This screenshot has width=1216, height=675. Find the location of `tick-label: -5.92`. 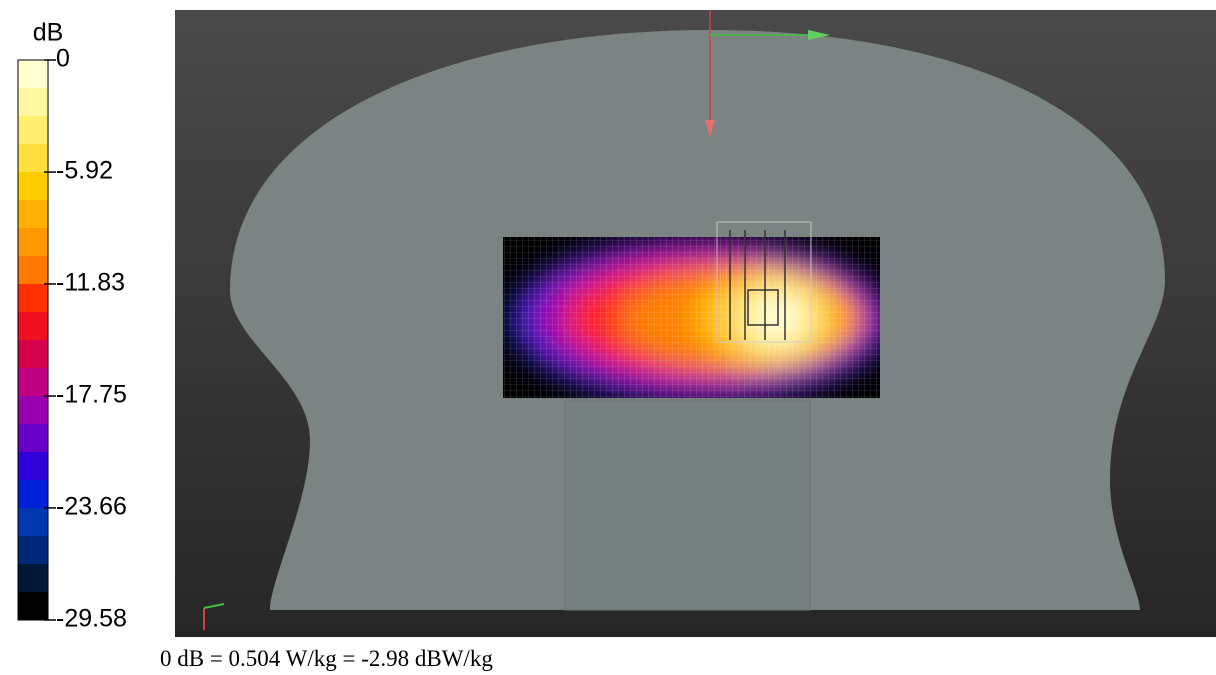

tick-label: -5.92 is located at coordinates (84, 171).